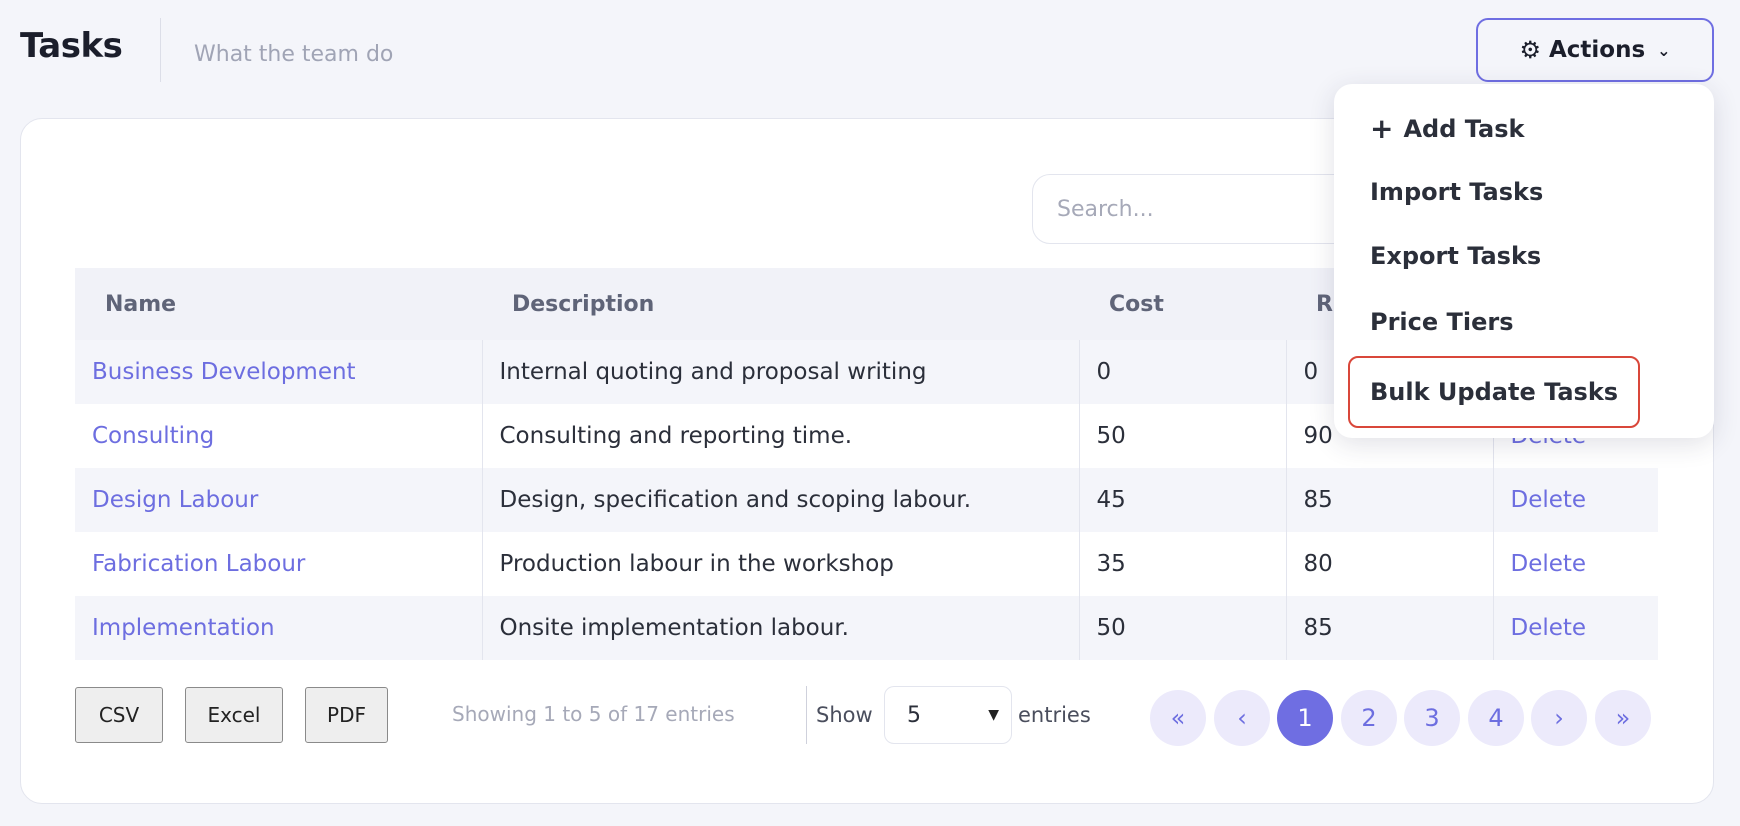  I want to click on task-cost: 0, so click(1182, 372).